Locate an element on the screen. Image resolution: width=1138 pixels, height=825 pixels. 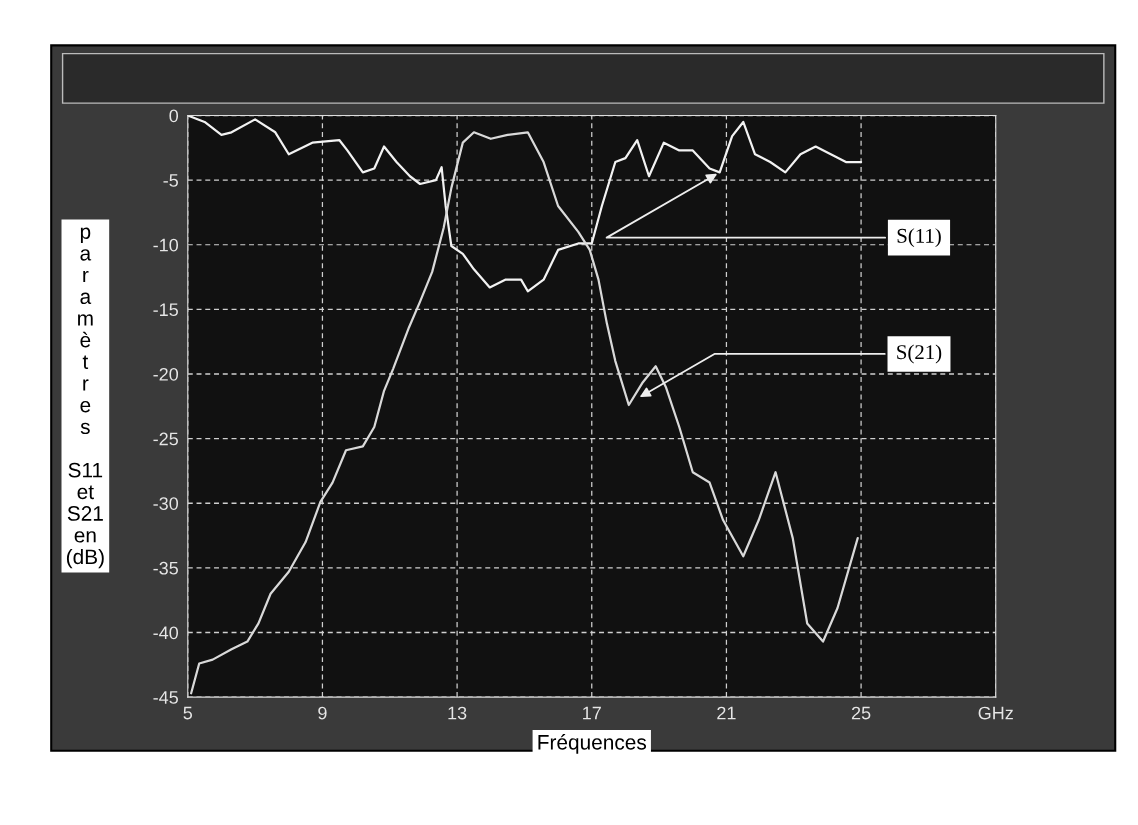
y-tick-label: -5 is located at coordinates (170, 180).